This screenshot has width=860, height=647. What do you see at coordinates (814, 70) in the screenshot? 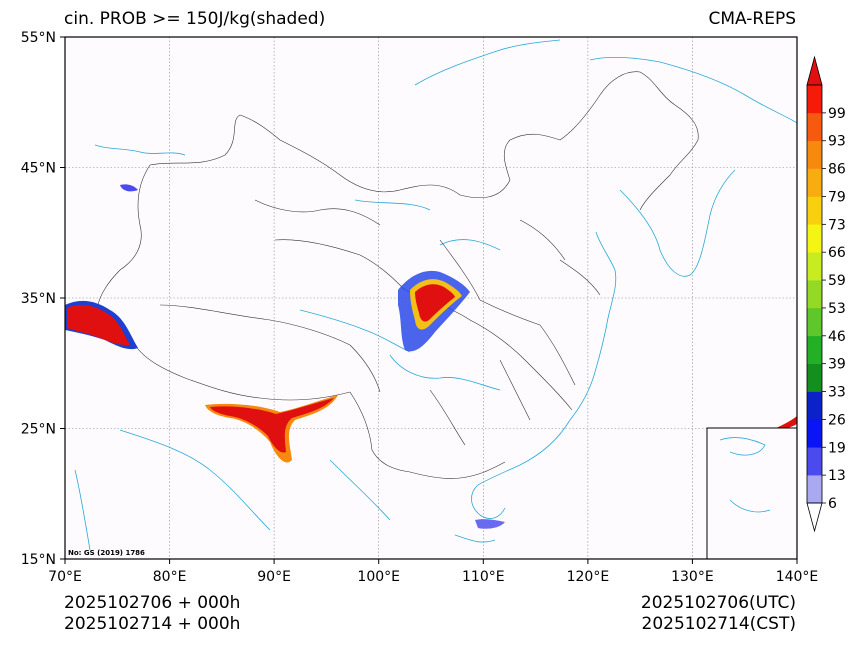
I see `colorbar-max-extend` at bounding box center [814, 70].